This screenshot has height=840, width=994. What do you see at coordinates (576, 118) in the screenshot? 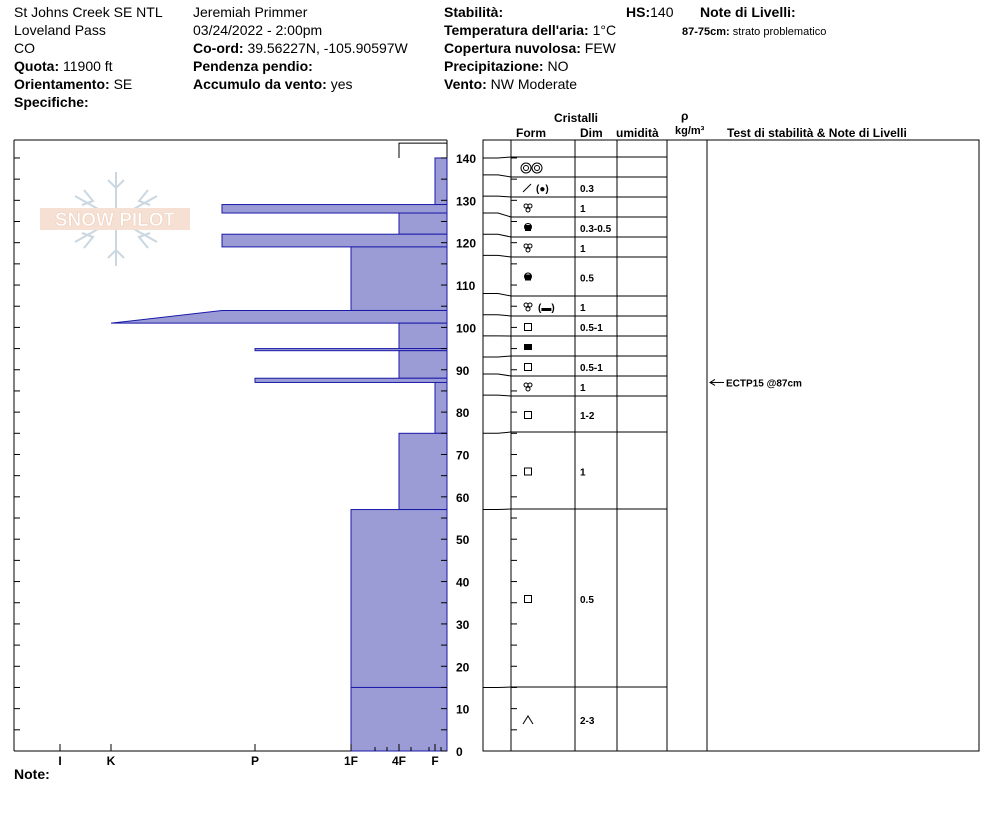
I see `col-crystals: Cristalli` at bounding box center [576, 118].